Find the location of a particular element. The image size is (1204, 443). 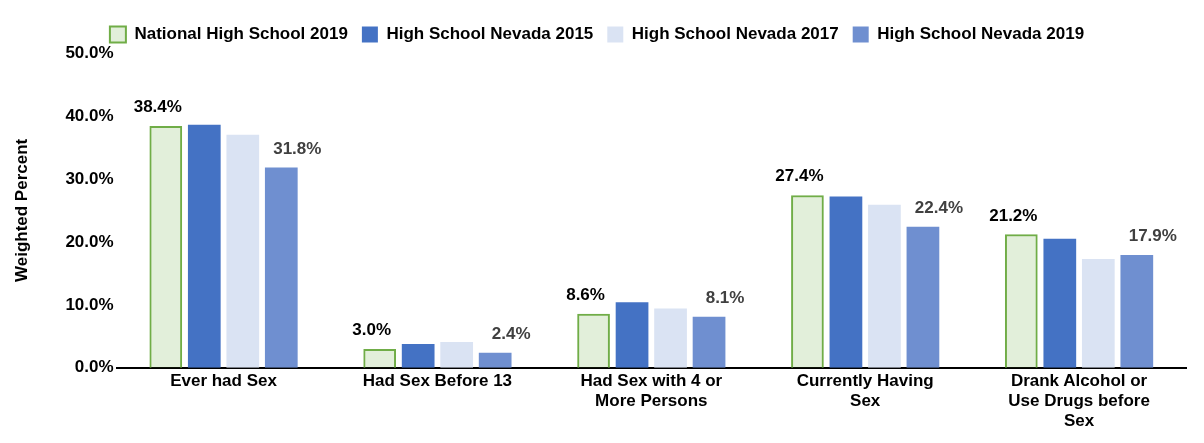

x-tick-label: Had Sex with 4 or More Persons is located at coordinates (651, 390).